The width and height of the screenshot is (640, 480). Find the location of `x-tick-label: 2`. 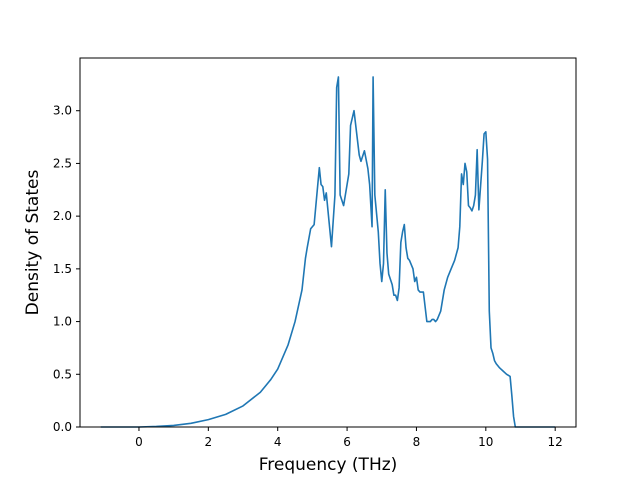

x-tick-label: 2 is located at coordinates (209, 442).